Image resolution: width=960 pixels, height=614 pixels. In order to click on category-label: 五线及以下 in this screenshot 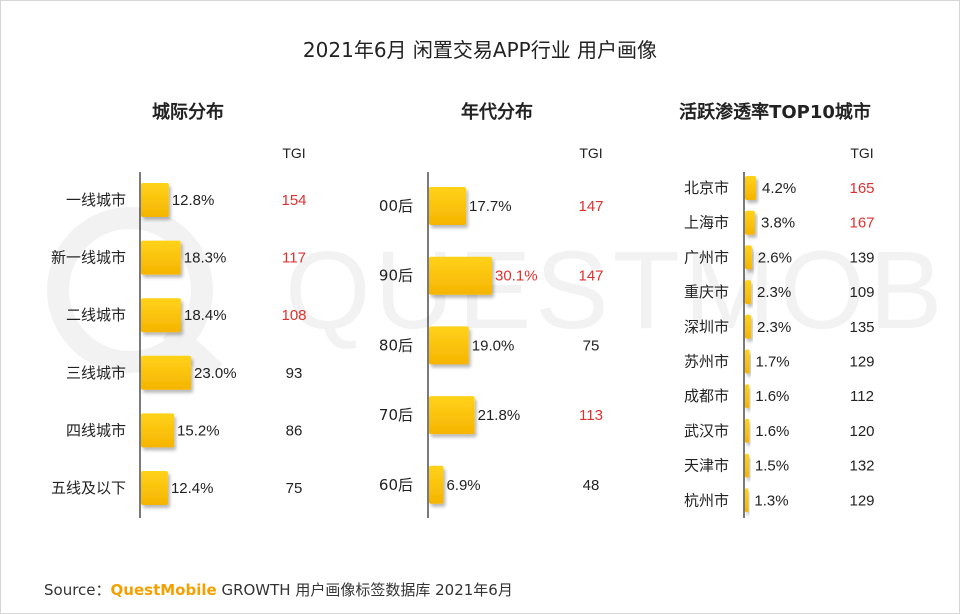, I will do `click(88, 488)`.